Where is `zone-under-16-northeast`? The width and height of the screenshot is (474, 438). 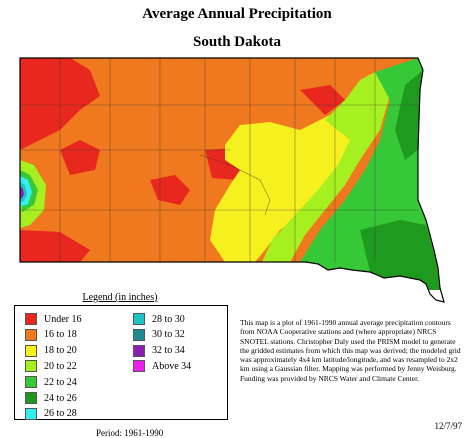
zone-under-16-northeast is located at coordinates (322, 100).